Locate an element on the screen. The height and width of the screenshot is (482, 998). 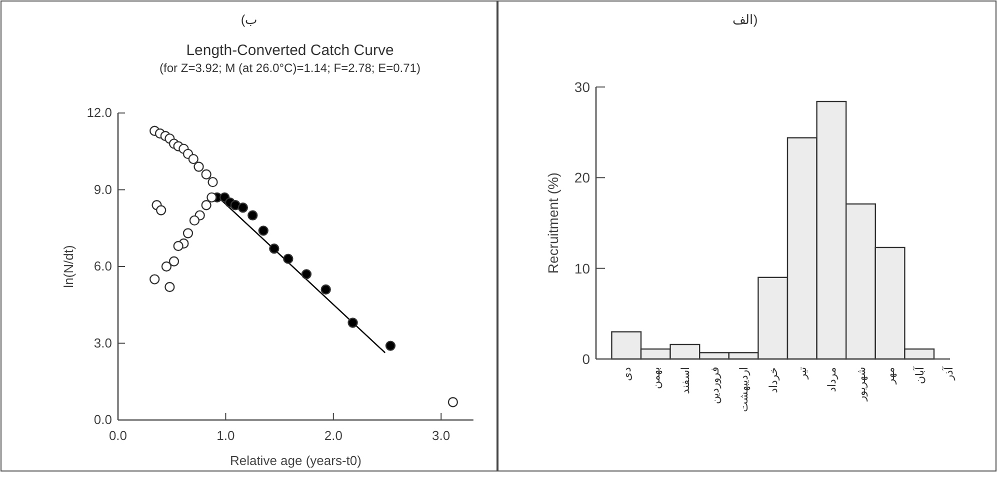
x-tick-label: اسفند is located at coordinates (686, 380).